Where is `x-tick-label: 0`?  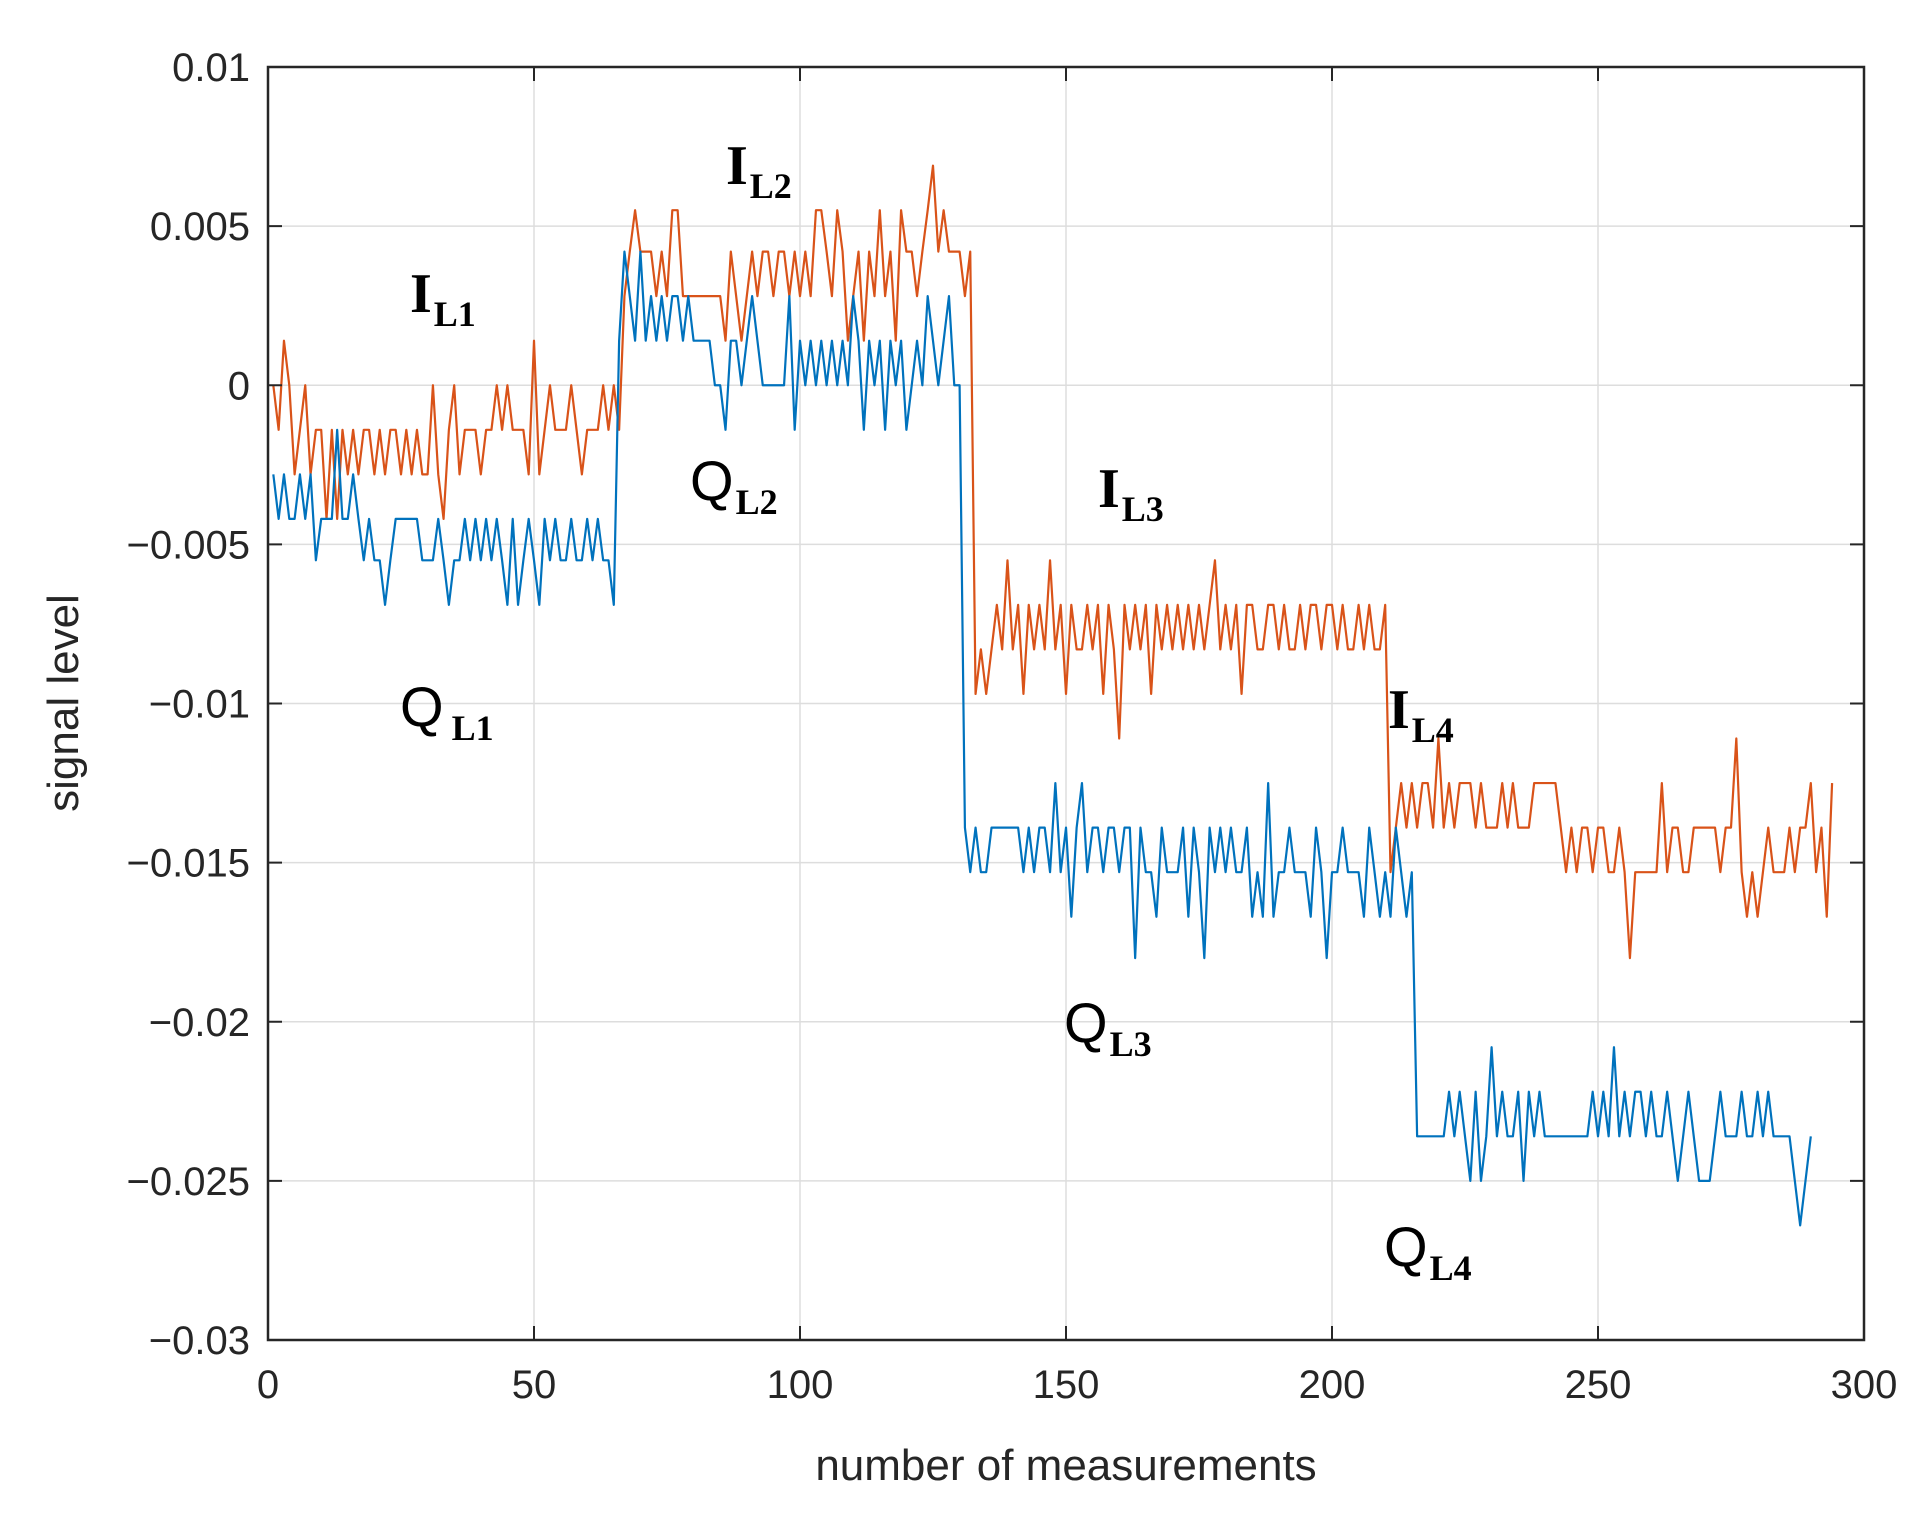 x-tick-label: 0 is located at coordinates (268, 1385).